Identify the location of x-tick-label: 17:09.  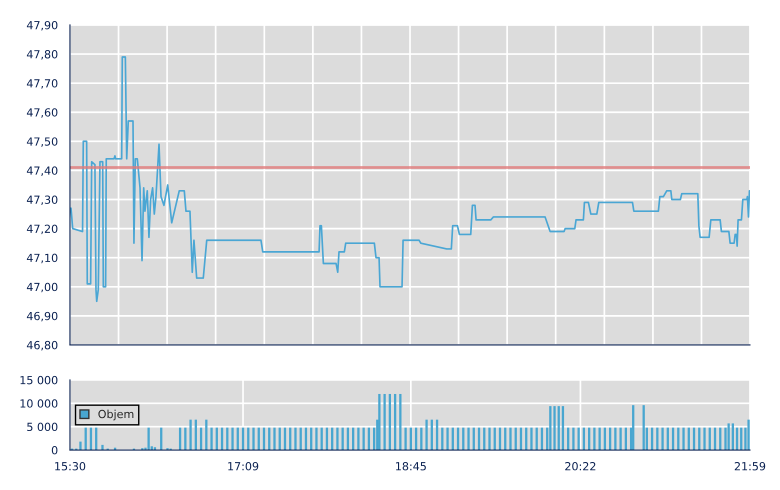
(243, 466).